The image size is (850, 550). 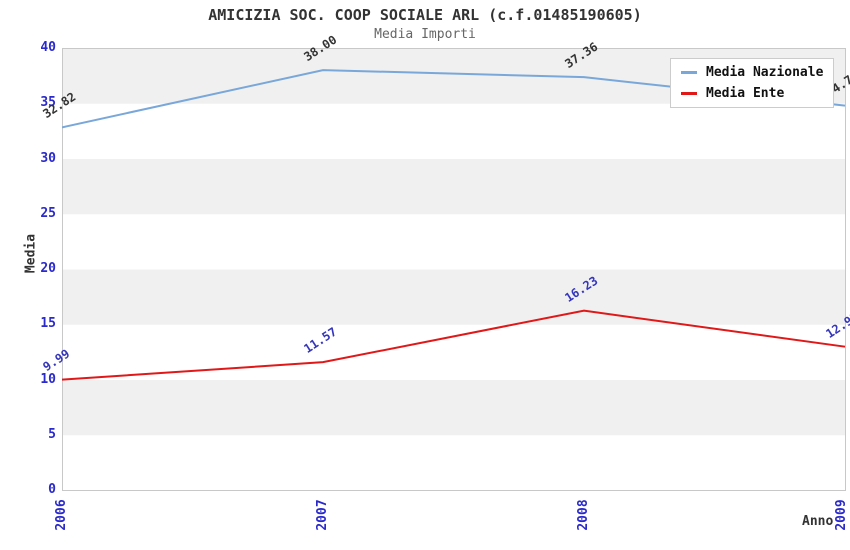 I want to click on y-tick-label: 25, so click(x=48, y=213).